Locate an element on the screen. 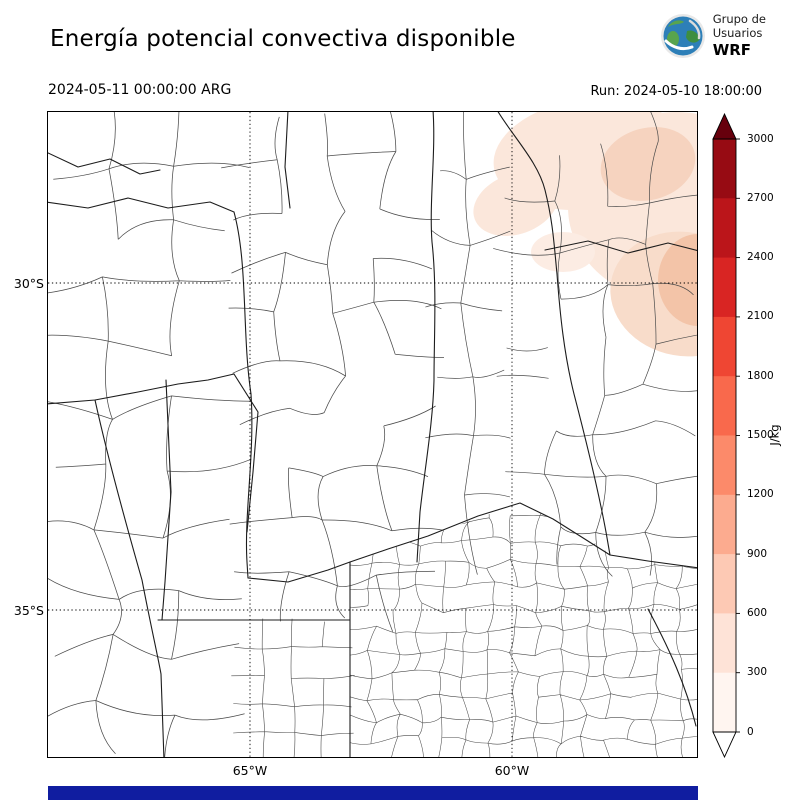 This screenshot has width=800, height=800. logo: Grupo de Usuarios WRF is located at coordinates (713, 35).